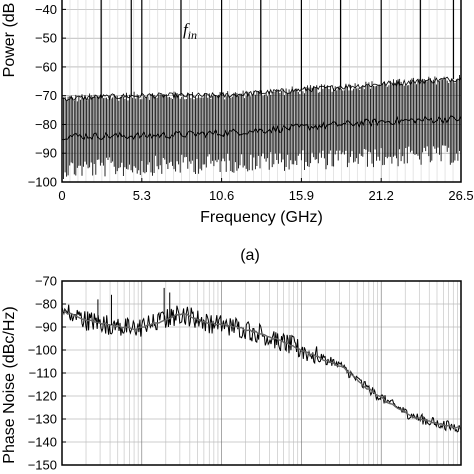  What do you see at coordinates (46, 304) in the screenshot?
I see `phase-noise-y-tick-label: −80` at bounding box center [46, 304].